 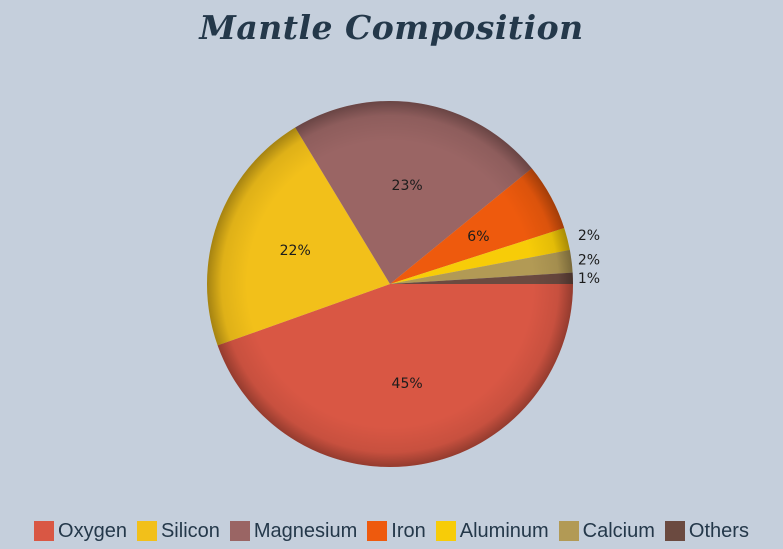 What do you see at coordinates (92, 530) in the screenshot?
I see `legend-label: Oxygen` at bounding box center [92, 530].